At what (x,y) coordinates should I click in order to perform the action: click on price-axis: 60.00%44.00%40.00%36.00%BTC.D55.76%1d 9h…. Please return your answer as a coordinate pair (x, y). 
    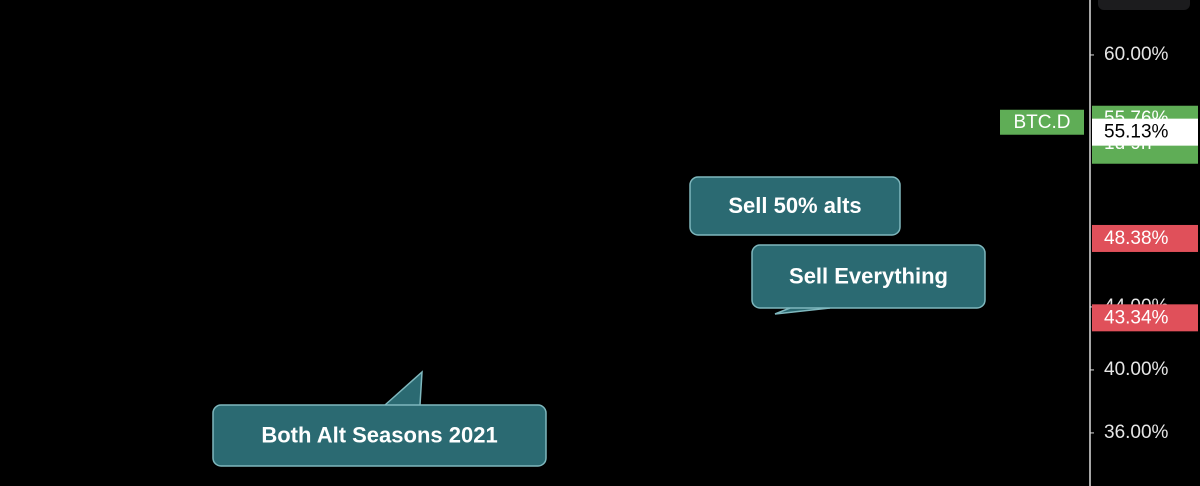
    Looking at the image, I should click on (1099, 243).